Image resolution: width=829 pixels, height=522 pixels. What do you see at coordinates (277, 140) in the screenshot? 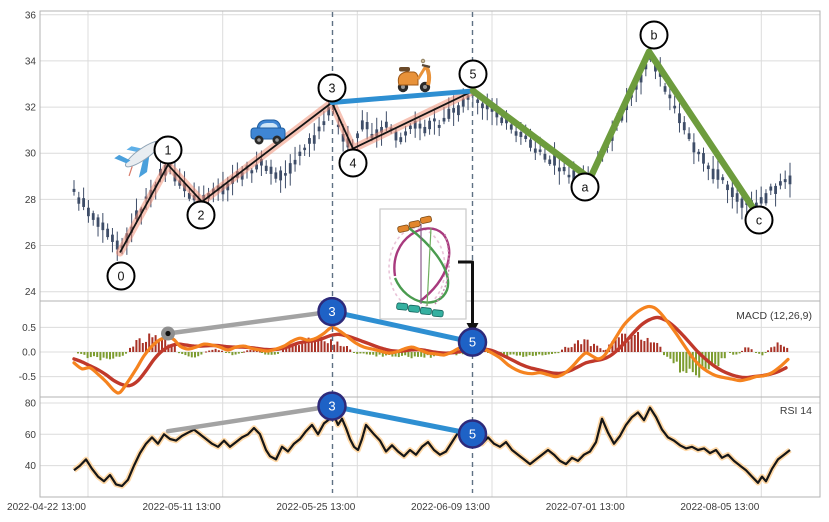
I see `car-hubcap` at bounding box center [277, 140].